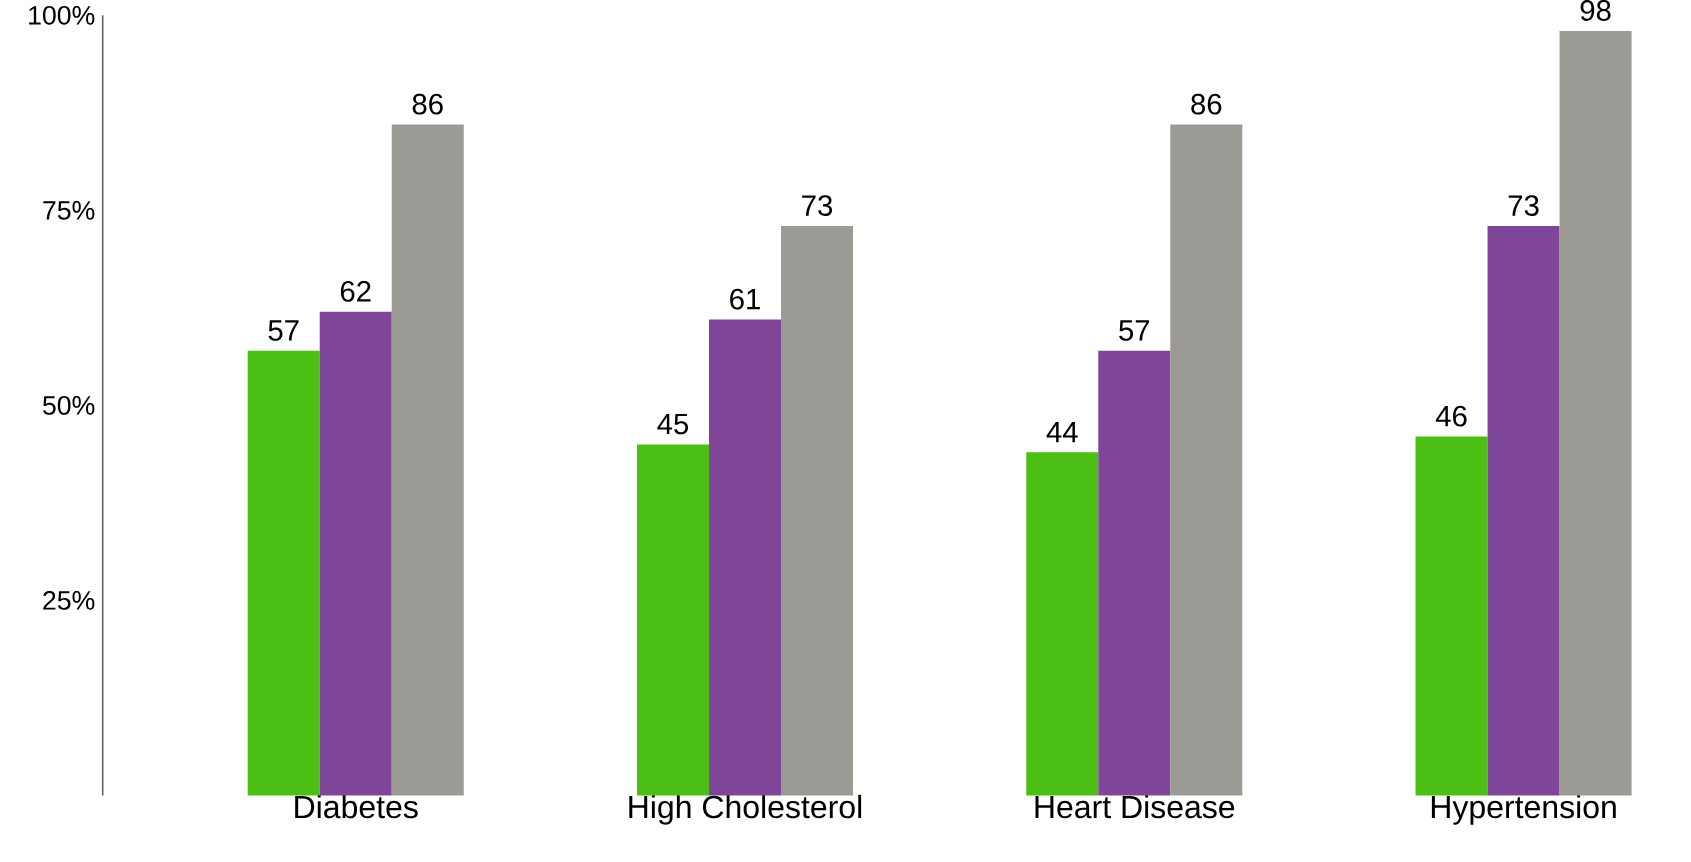  Describe the element at coordinates (1451, 416) in the screenshot. I see `data-label: 46` at that location.